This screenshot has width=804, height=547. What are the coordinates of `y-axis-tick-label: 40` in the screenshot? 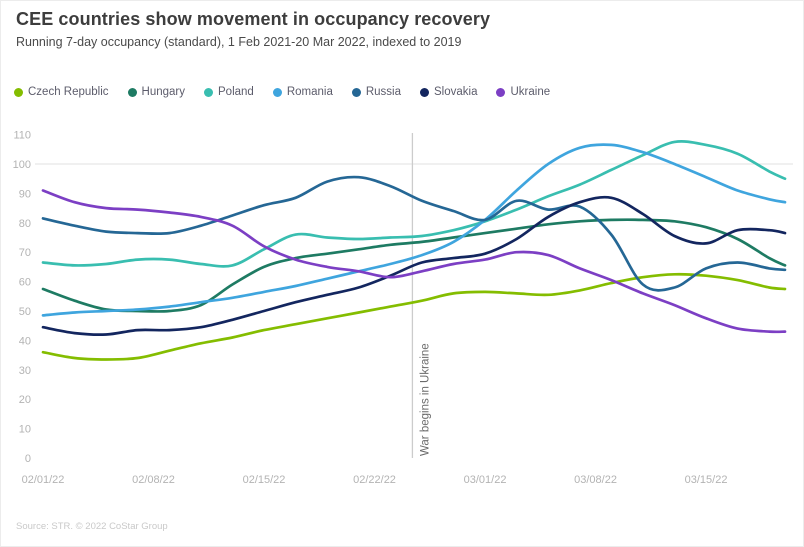 It's located at (25, 341).